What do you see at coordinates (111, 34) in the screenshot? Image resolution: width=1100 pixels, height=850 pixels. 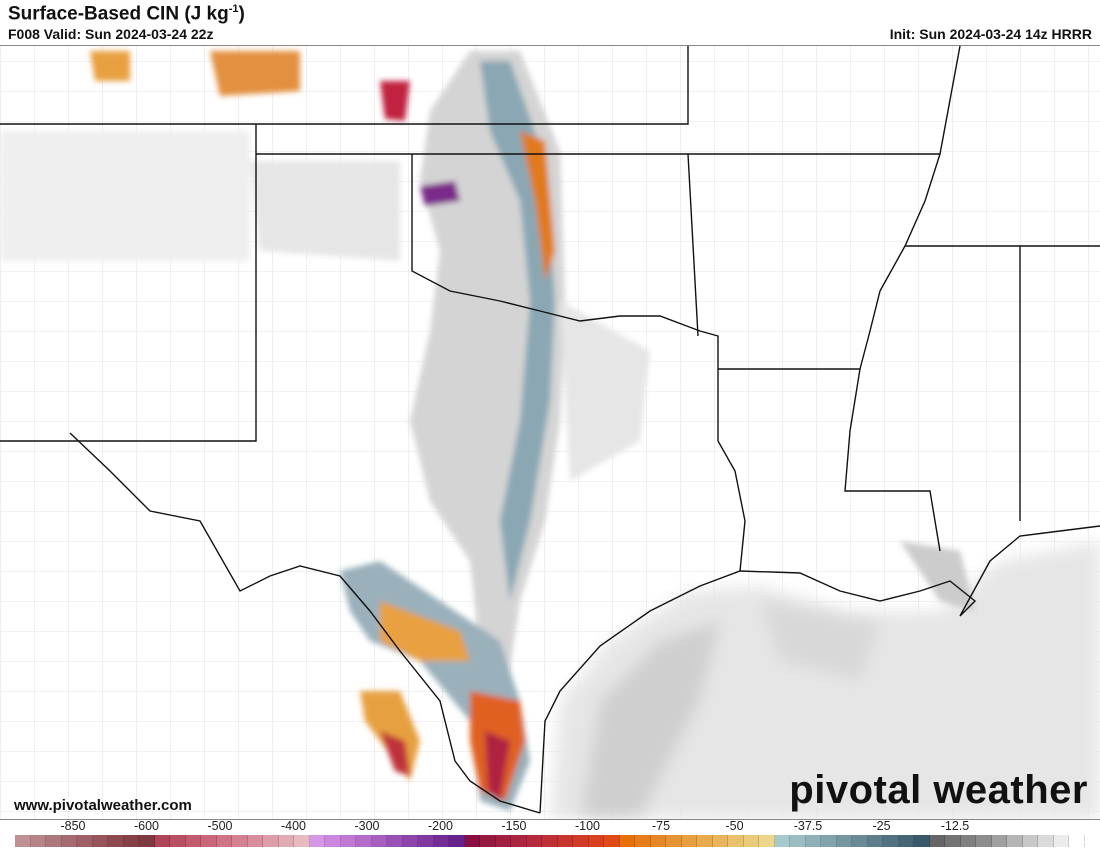 I see `valid-time: F008 Valid: Sun 2024-03-24 22z` at bounding box center [111, 34].